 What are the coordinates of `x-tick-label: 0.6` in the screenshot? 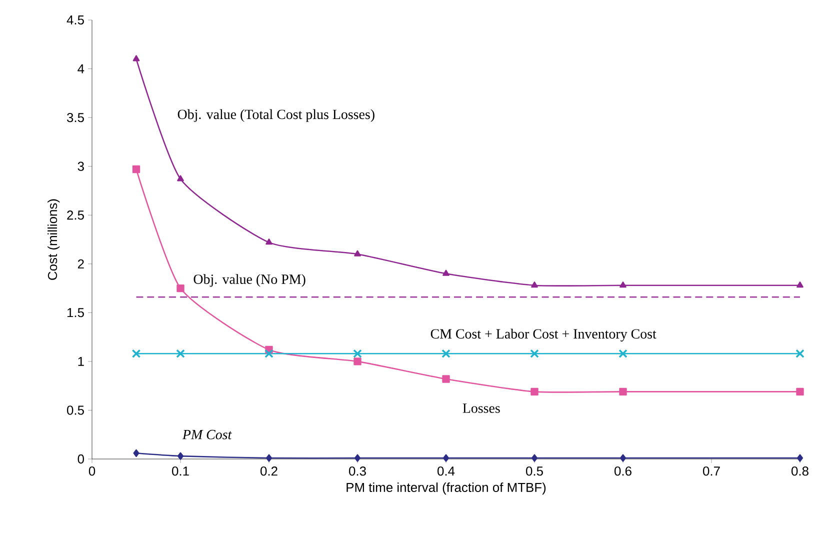 It's located at (623, 471).